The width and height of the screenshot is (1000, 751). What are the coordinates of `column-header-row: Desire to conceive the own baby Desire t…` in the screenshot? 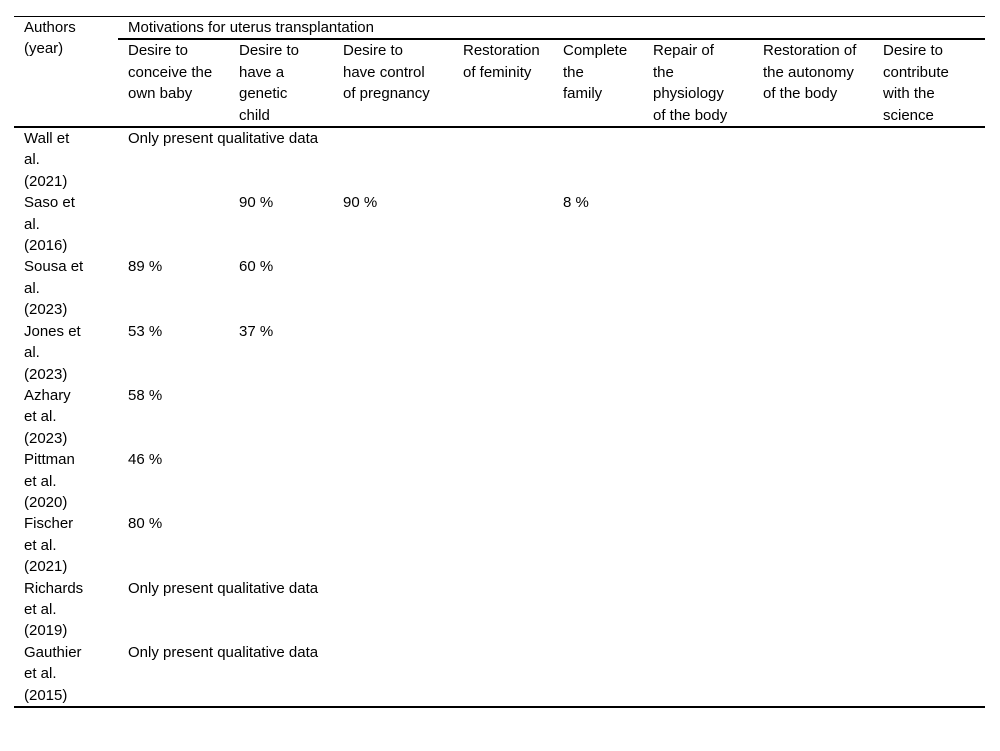 It's located at (500, 84).